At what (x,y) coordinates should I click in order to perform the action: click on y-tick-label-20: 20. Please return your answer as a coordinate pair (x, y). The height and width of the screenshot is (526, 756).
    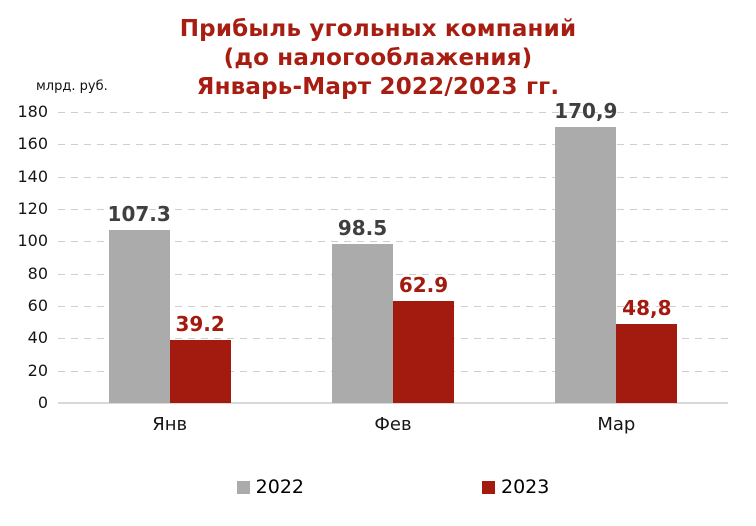
    Looking at the image, I should click on (37, 370).